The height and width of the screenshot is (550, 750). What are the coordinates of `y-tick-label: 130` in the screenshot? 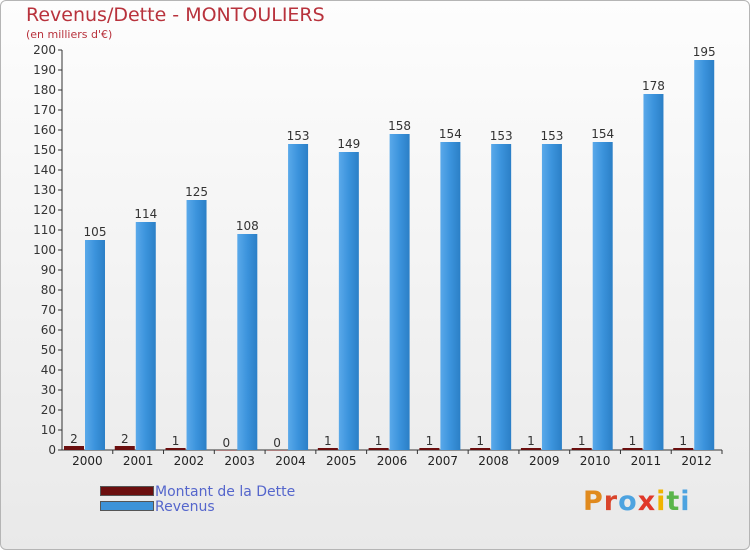 It's located at (44, 190).